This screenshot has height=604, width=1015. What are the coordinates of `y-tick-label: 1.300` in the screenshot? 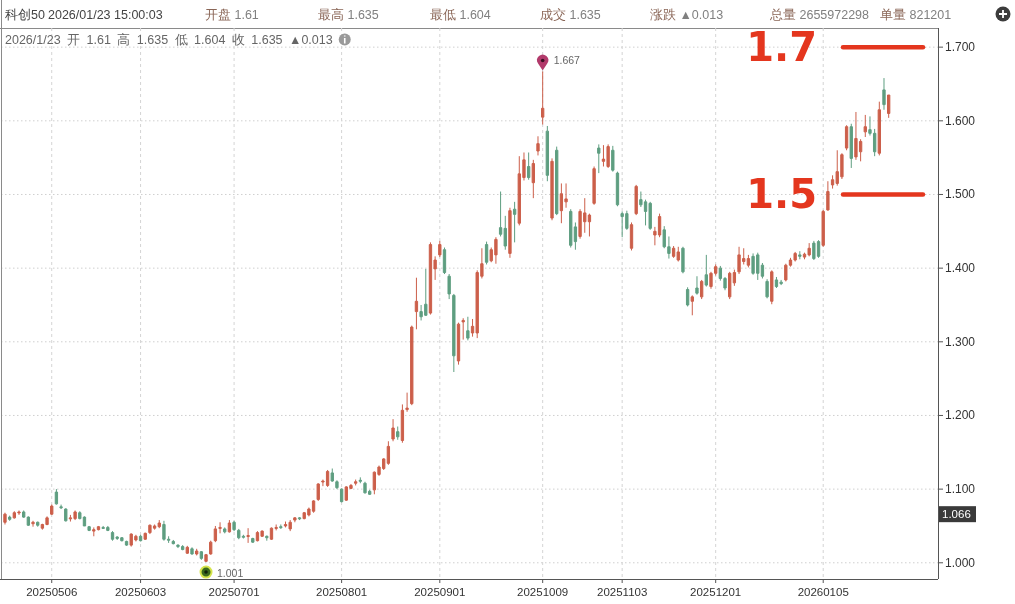 It's located at (960, 341).